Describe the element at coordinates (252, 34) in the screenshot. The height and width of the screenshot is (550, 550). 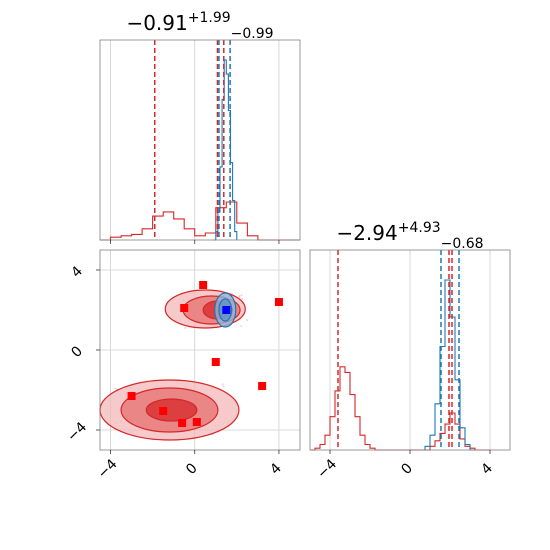
I see `marginal-x-title-lower: −0.99` at that location.